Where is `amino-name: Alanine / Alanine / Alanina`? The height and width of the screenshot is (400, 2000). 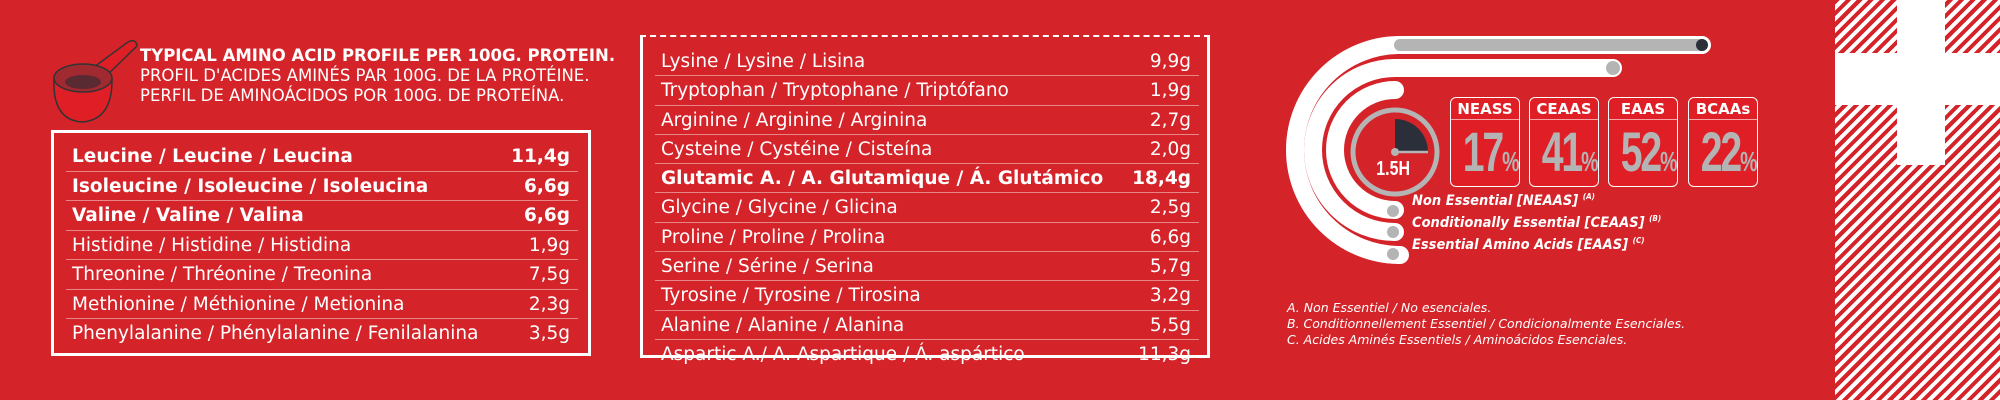
amino-name: Alanine / Alanine / Alanina is located at coordinates (783, 325).